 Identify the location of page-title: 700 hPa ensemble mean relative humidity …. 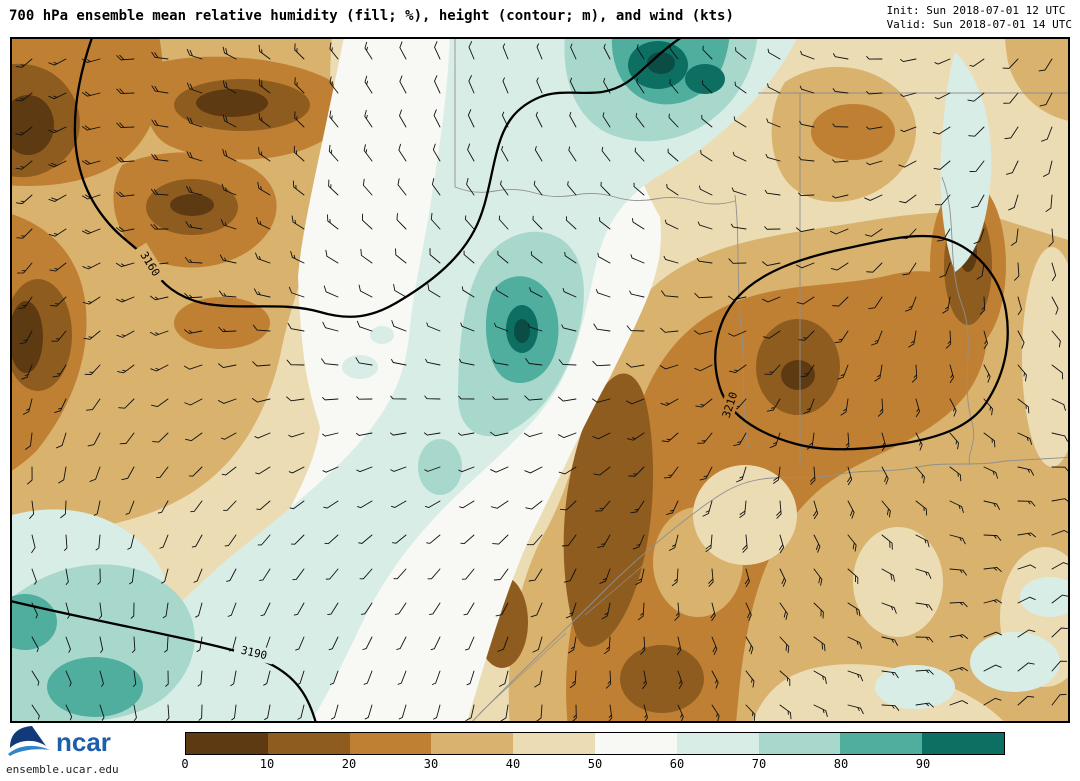
(371, 16).